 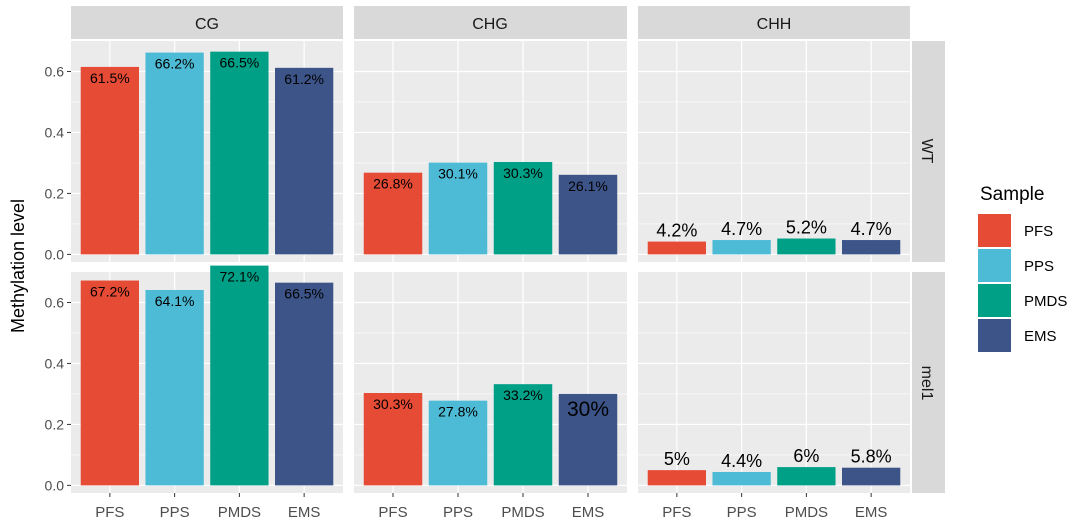 I want to click on bar-value-label: 26.8%, so click(x=393, y=184).